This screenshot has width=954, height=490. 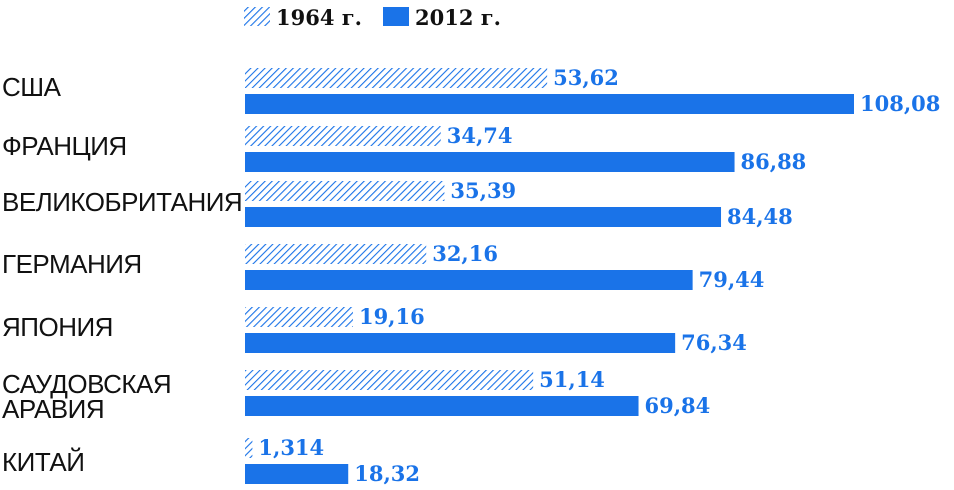 I want to click on legend-label: 1964 г., so click(x=319, y=17).